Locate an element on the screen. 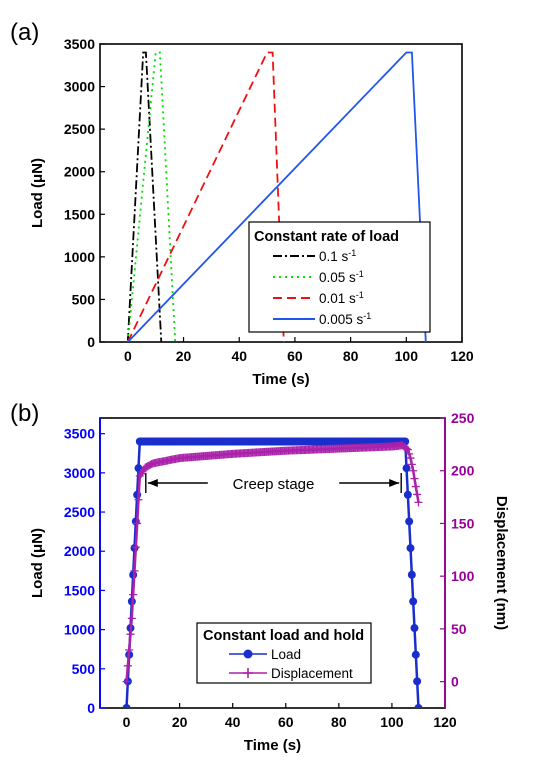 The height and width of the screenshot is (766, 537). legend-entry: Load is located at coordinates (286, 654).